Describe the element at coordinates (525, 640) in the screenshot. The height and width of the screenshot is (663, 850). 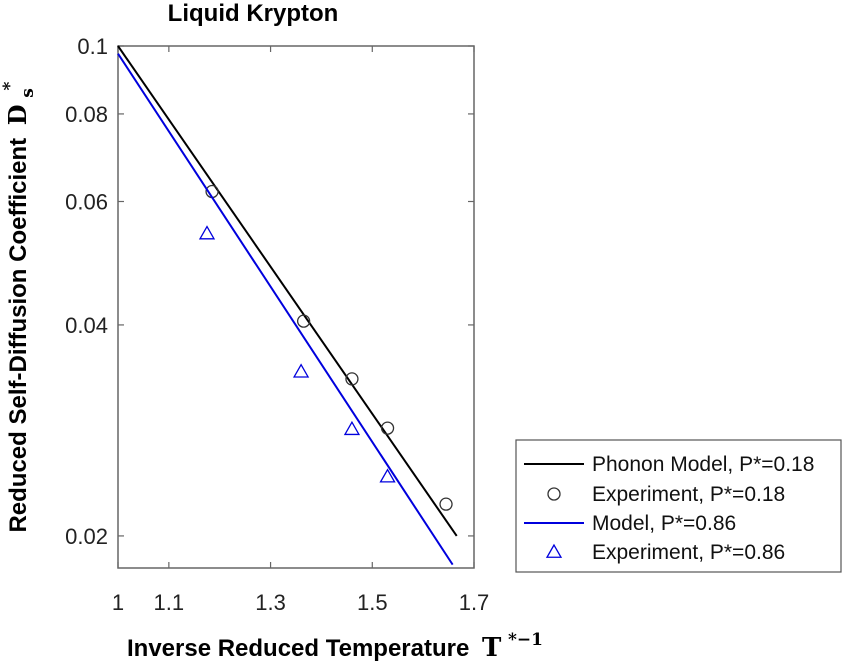
I see `x-axis-label-superscript: *−1` at that location.